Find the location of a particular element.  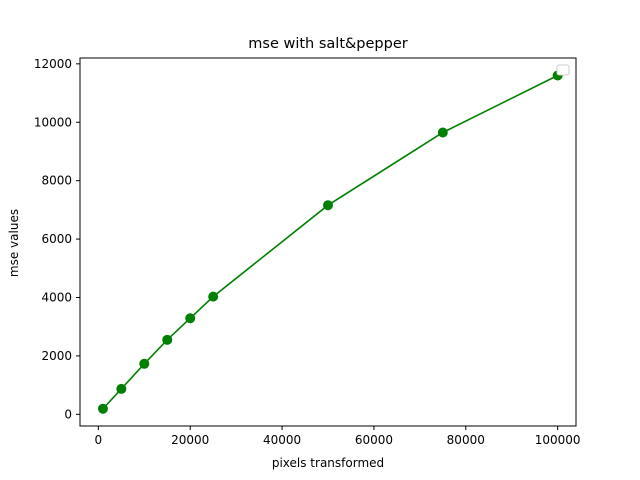

x-tick-label: 20000 is located at coordinates (190, 440).